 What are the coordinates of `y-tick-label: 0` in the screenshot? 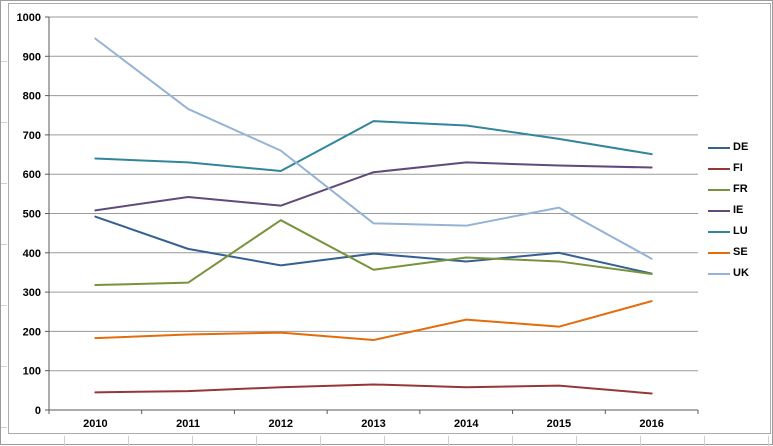 It's located at (38, 411).